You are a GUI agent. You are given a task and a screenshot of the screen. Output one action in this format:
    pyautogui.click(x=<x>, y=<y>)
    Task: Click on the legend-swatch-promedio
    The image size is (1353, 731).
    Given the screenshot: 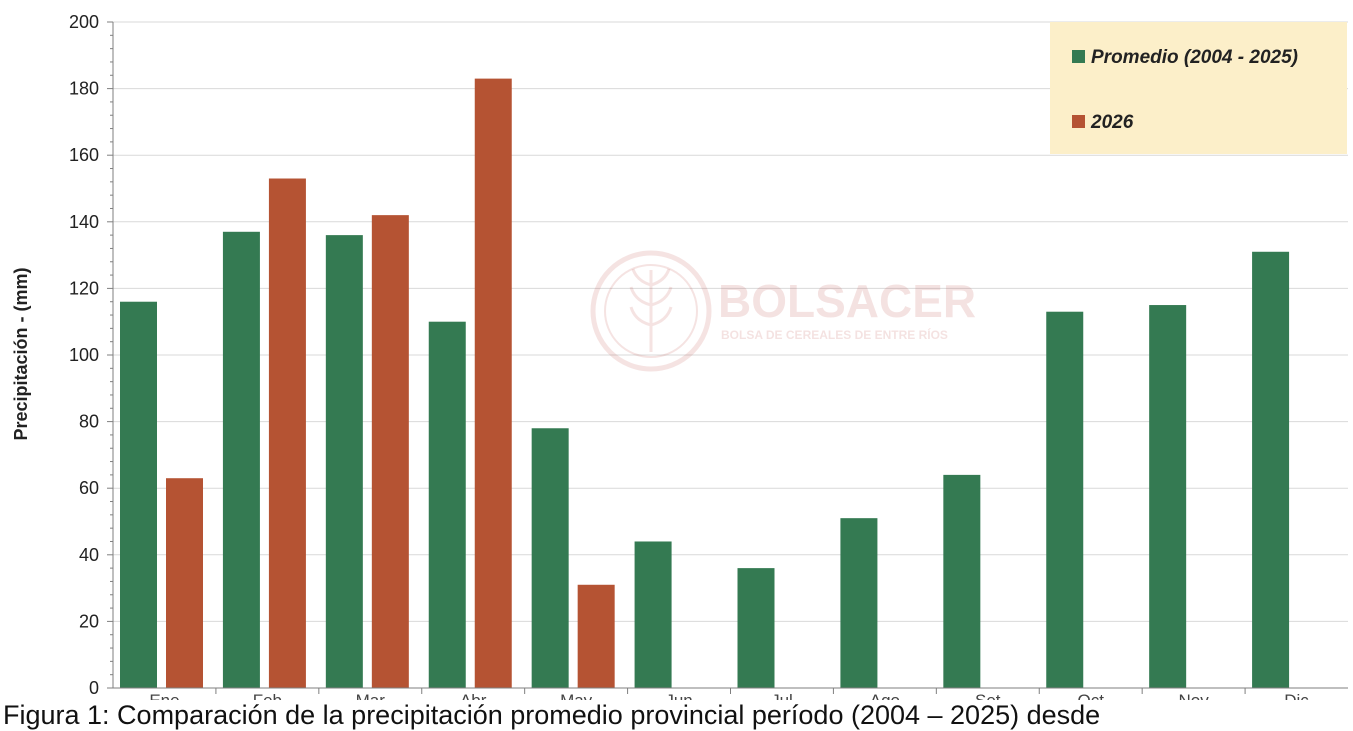 What is the action you would take?
    pyautogui.click(x=1078, y=56)
    